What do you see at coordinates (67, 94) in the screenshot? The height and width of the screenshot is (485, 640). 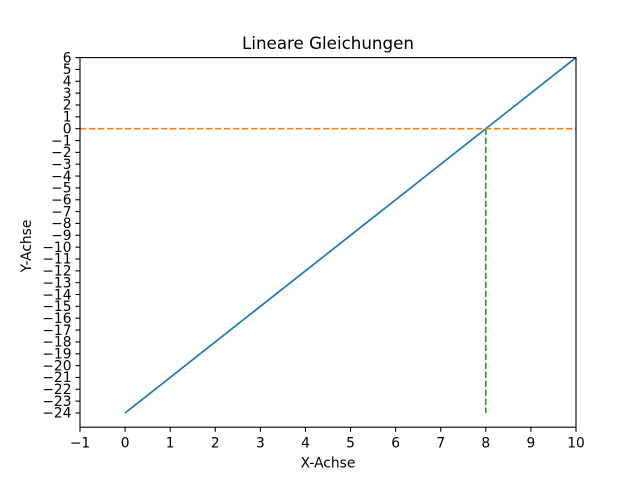 I see `y-tick-label: 3` at bounding box center [67, 94].